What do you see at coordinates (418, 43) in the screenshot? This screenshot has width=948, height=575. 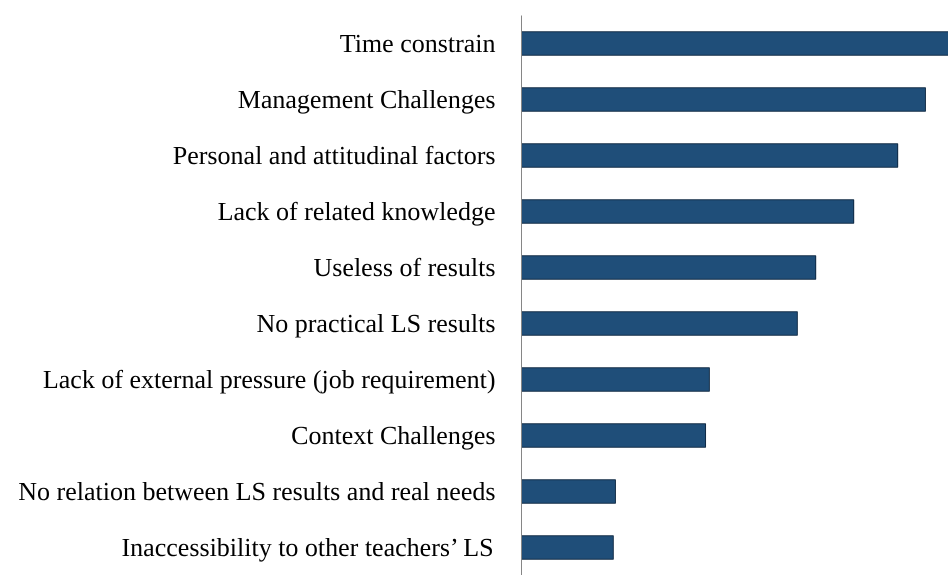 I see `y-tick-label: Time constrain` at bounding box center [418, 43].